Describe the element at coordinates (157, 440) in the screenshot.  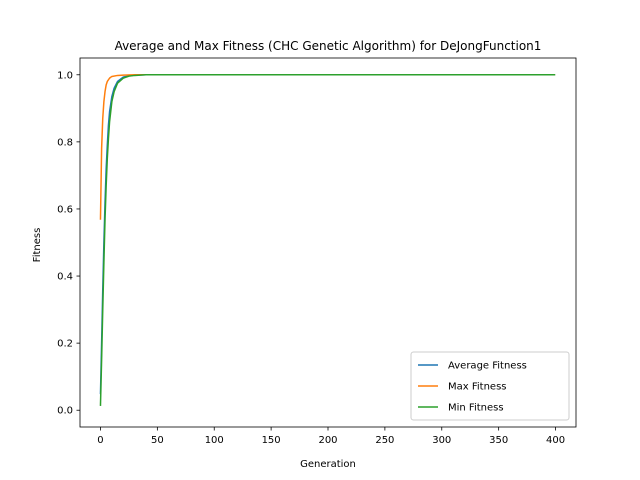
I see `x-tick-label: 50` at that location.